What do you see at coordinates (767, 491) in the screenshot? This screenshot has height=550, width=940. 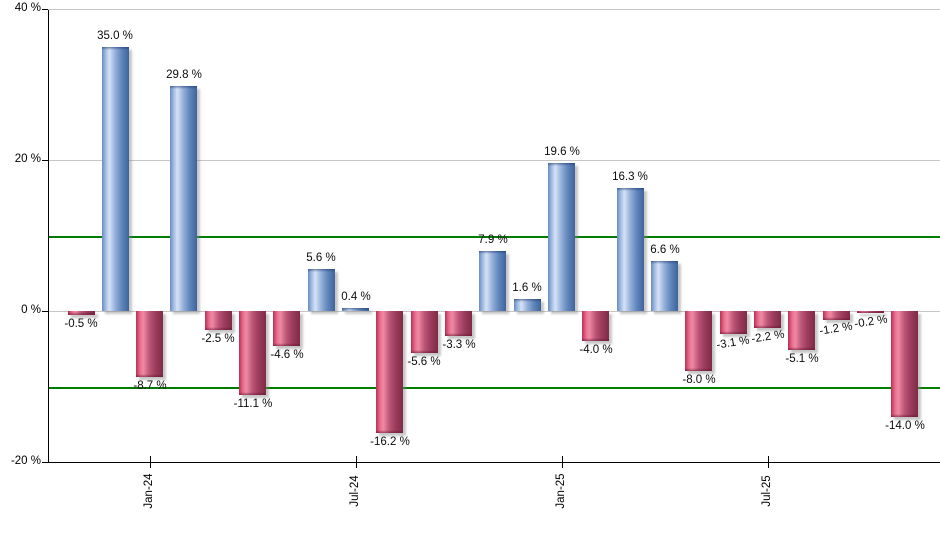 I see `x-axis-tick-label: Jul-25` at bounding box center [767, 491].